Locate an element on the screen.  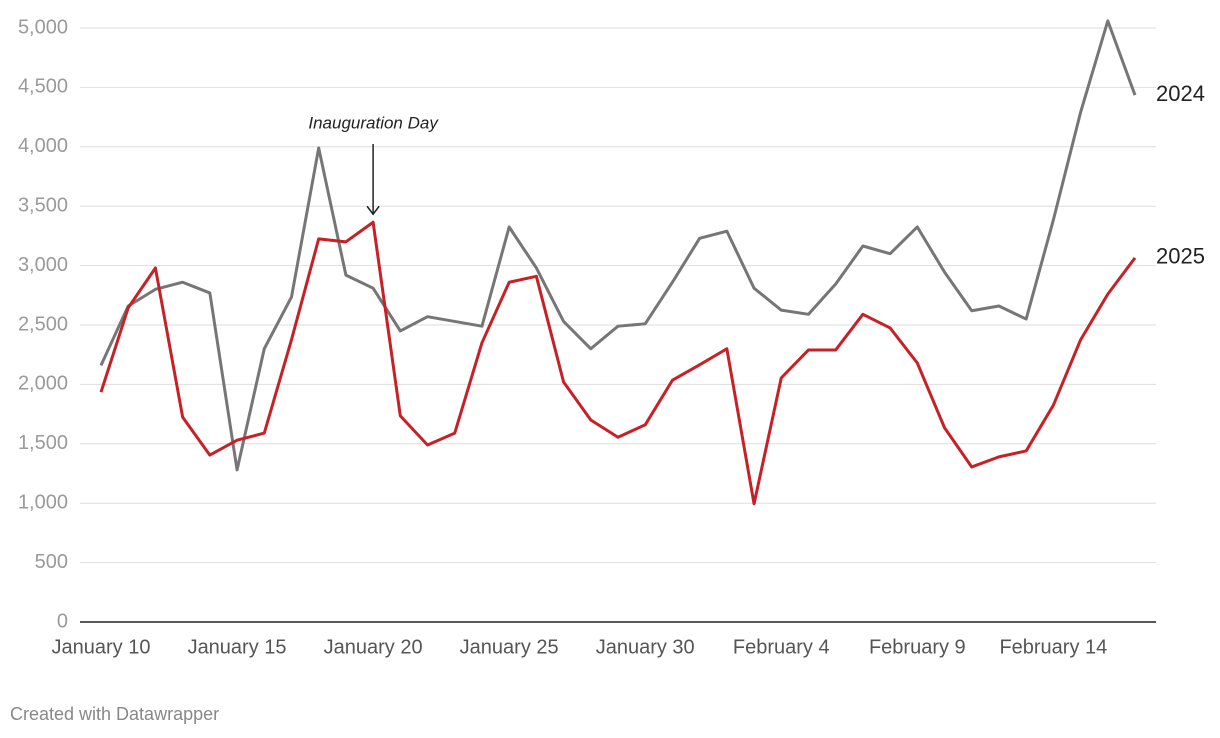
y-tick-label: 3,000 is located at coordinates (43, 265).